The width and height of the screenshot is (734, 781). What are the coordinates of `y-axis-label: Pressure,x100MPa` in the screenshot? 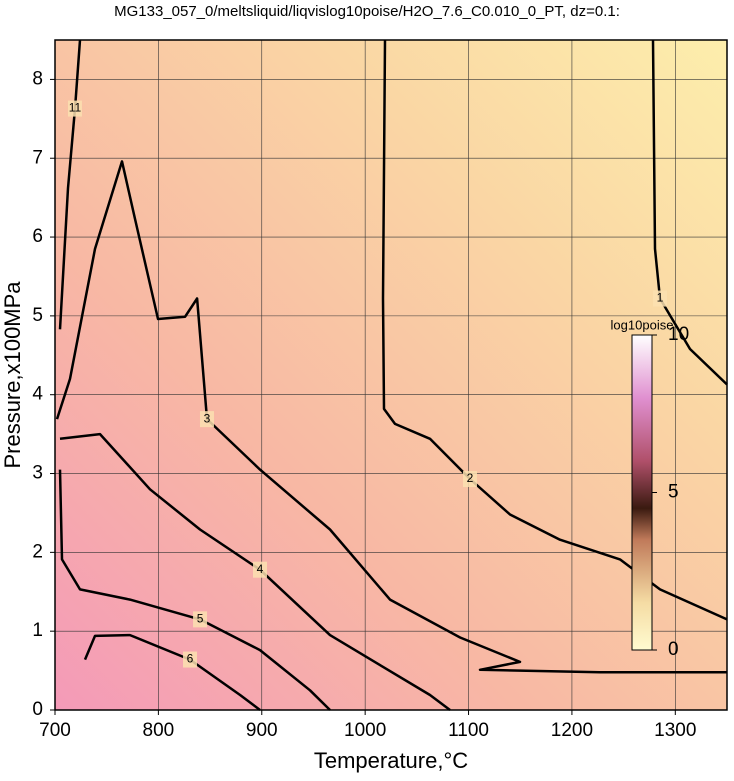 It's located at (12, 375).